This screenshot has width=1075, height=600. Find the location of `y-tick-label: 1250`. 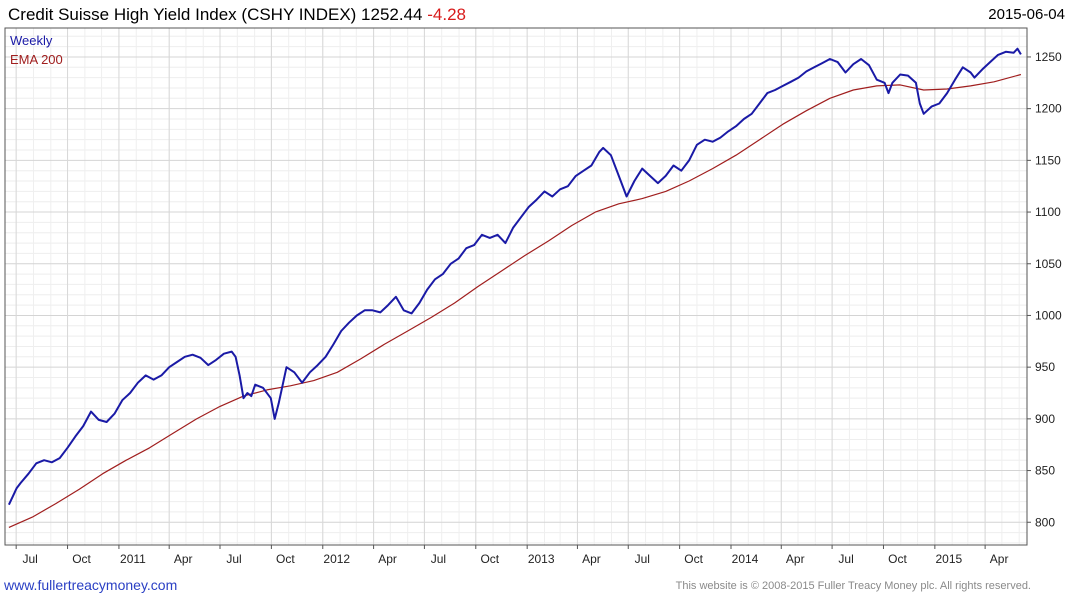

y-tick-label: 1250 is located at coordinates (1048, 57).